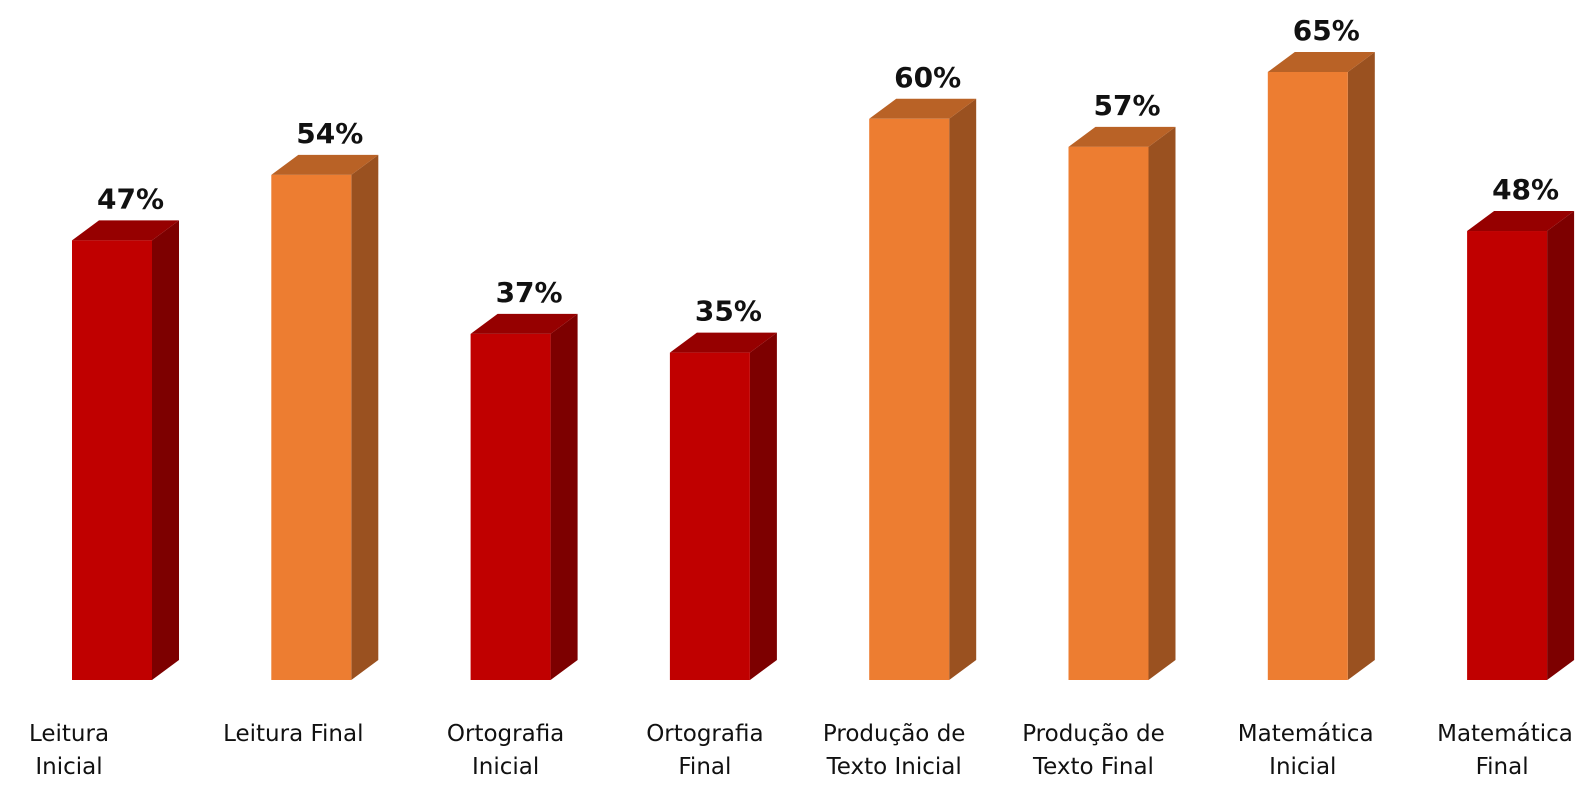 The height and width of the screenshot is (794, 1591). What do you see at coordinates (69, 750) in the screenshot?
I see `x-tick-label: Leitura Inicial` at bounding box center [69, 750].